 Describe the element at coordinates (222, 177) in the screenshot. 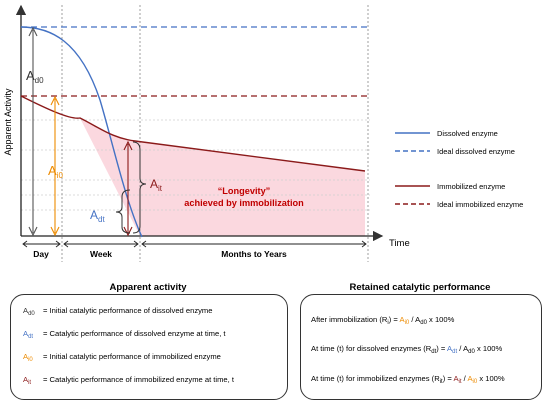

I see `longevity-region` at that location.